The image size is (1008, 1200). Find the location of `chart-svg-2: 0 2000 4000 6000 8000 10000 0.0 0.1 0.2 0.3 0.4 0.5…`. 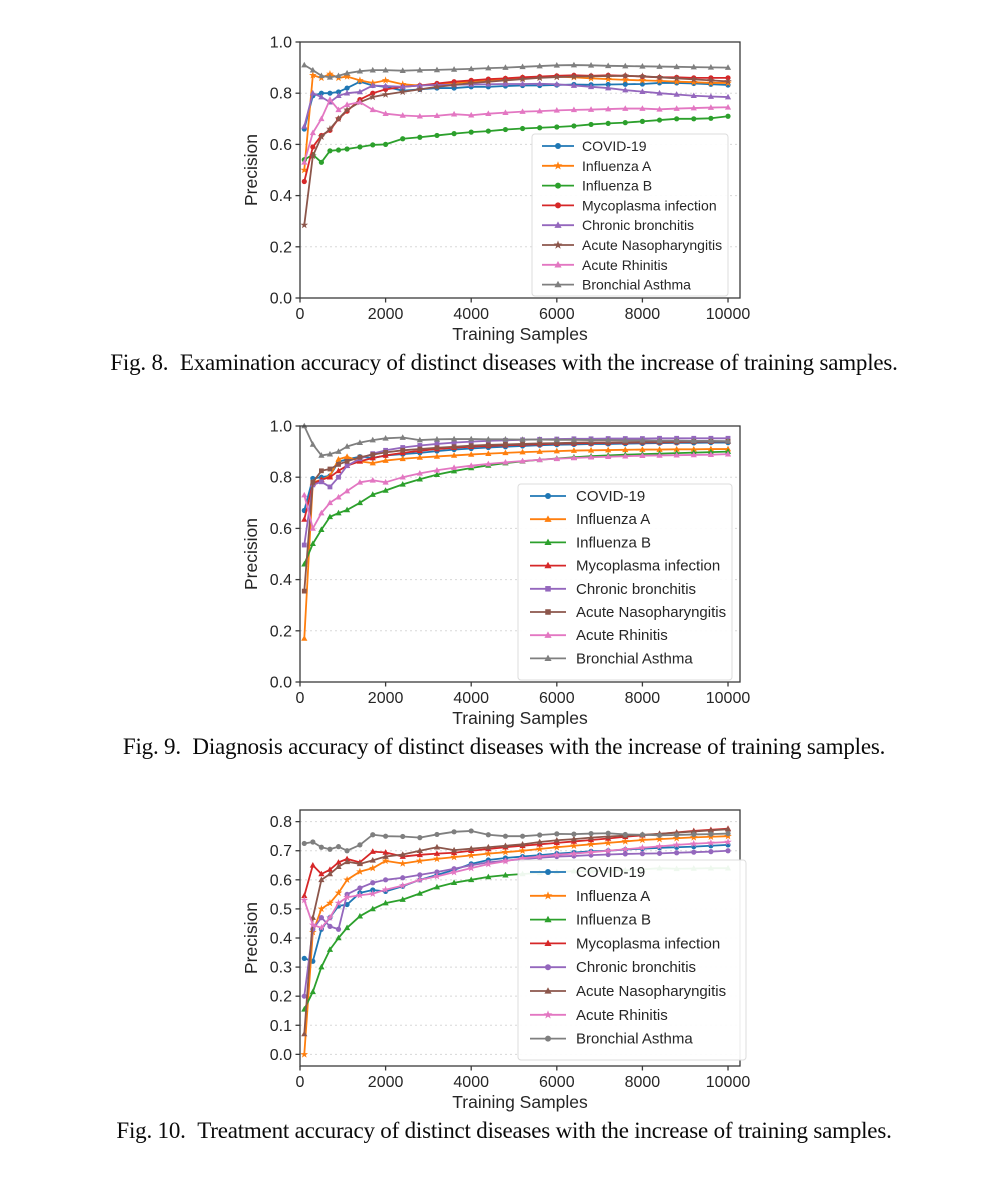

chart-svg-2: 0 2000 4000 6000 8000 10000 0.0 0.1 0.2 0.3 0.4 0.5… is located at coordinates (496, 960).